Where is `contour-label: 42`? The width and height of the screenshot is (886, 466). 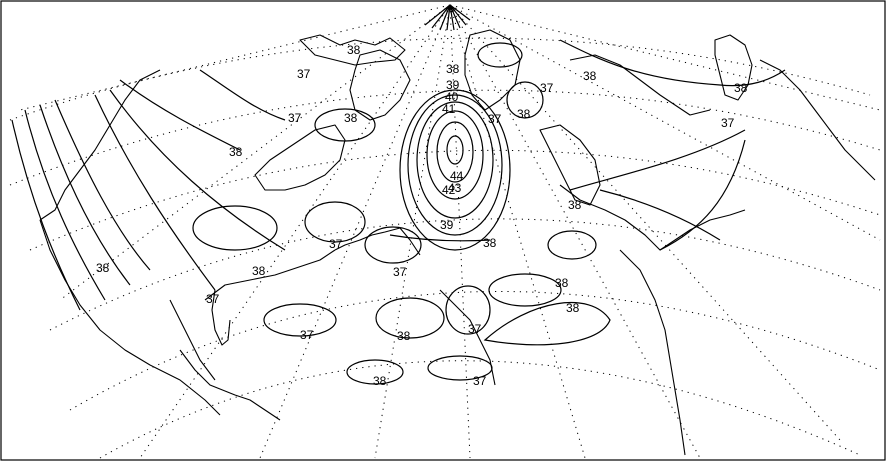
contour-label: 42 is located at coordinates (449, 190).